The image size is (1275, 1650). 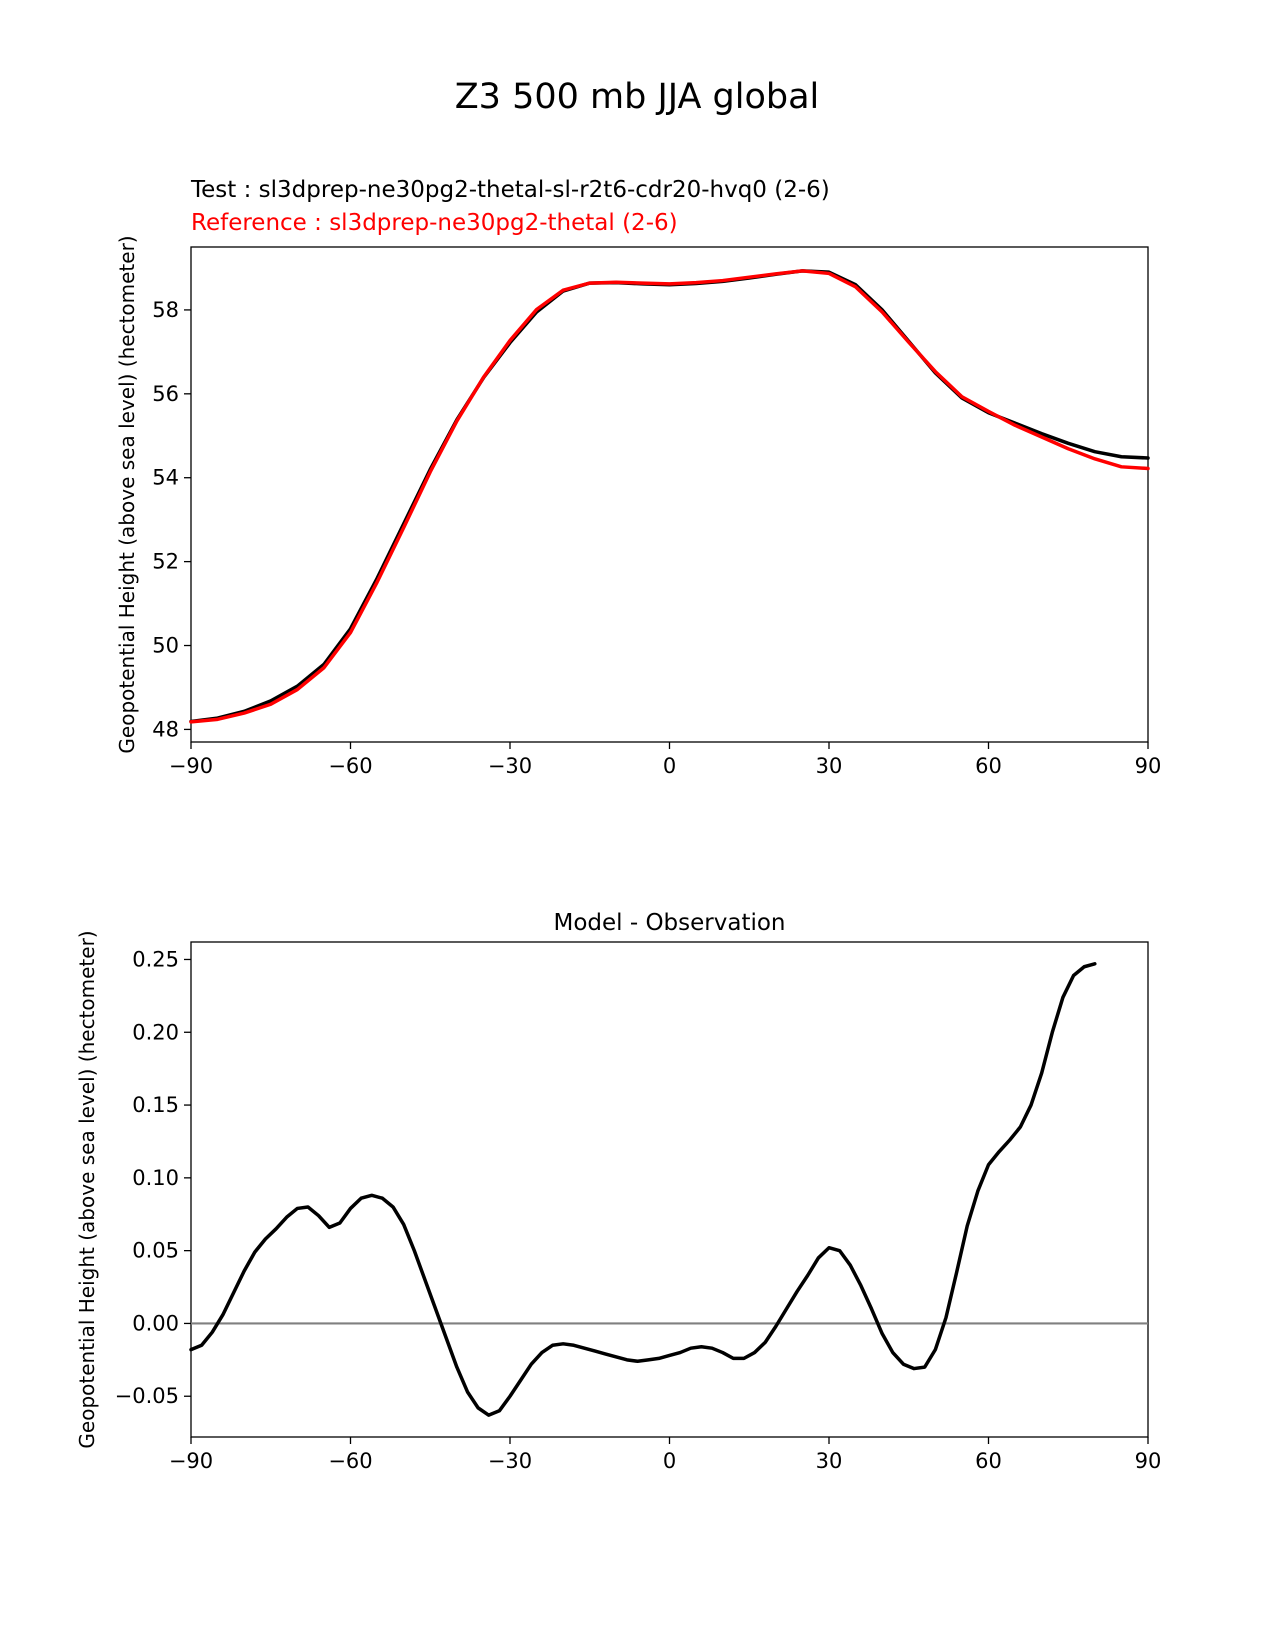 What do you see at coordinates (165, 562) in the screenshot?
I see `y-tick-label: 52` at bounding box center [165, 562].